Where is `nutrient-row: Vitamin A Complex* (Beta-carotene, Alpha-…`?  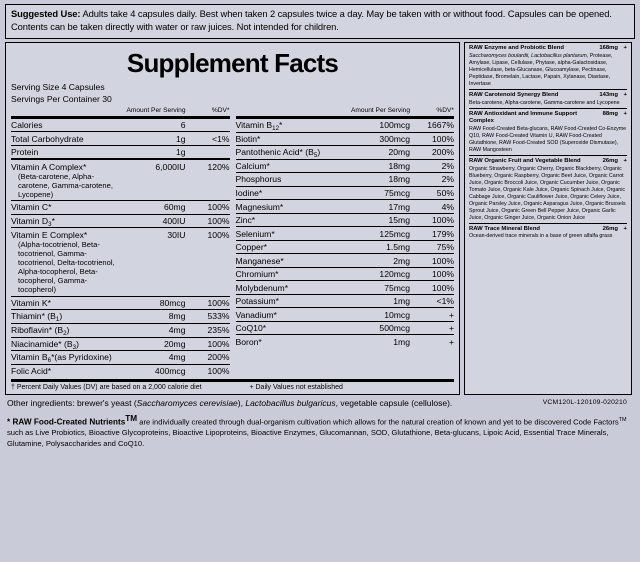 nutrient-row: Vitamin A Complex* (Beta-carotene, Alpha-… is located at coordinates (120, 179).